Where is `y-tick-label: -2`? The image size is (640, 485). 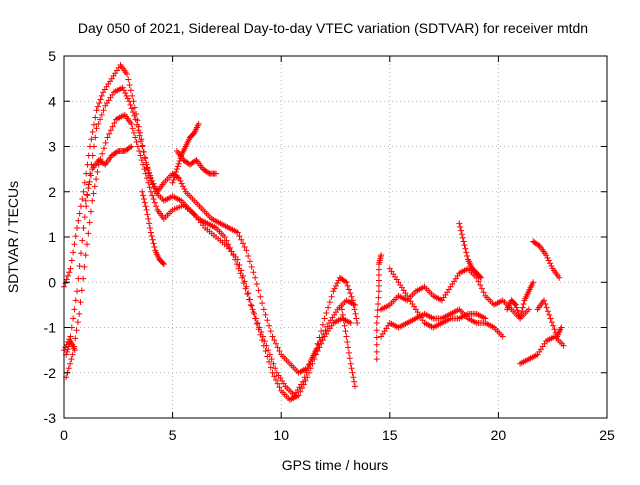 y-tick-label: -2 is located at coordinates (50, 373).